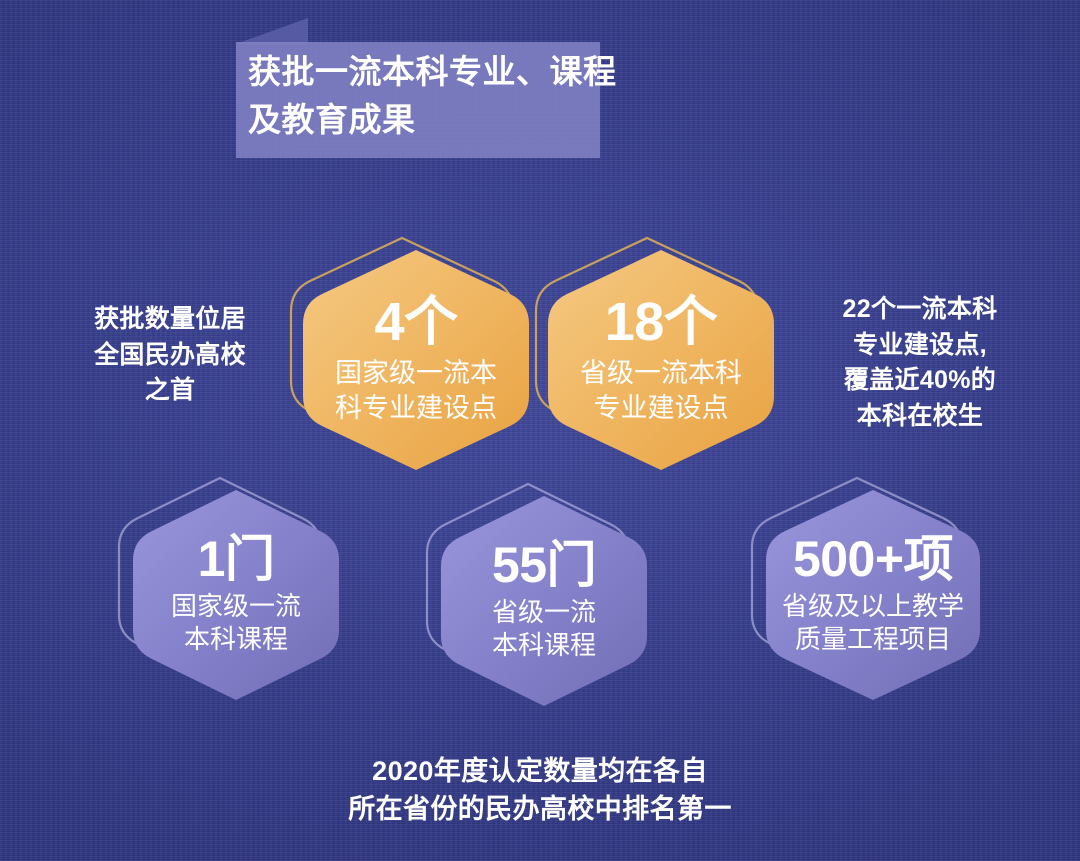  What do you see at coordinates (873, 559) in the screenshot?
I see `hex-number: 500+项` at bounding box center [873, 559].